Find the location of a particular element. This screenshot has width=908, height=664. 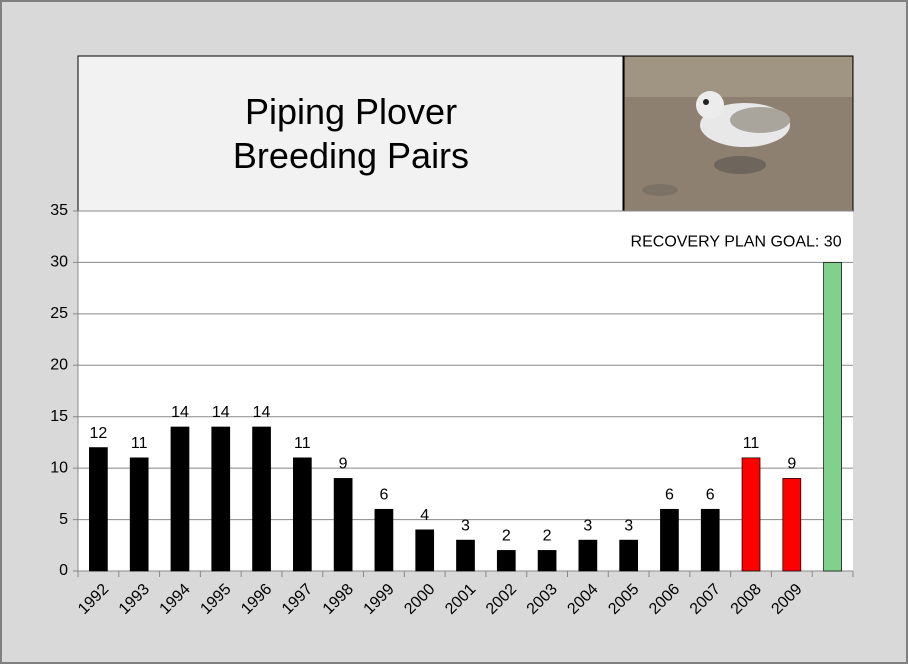

title-box is located at coordinates (350, 133).